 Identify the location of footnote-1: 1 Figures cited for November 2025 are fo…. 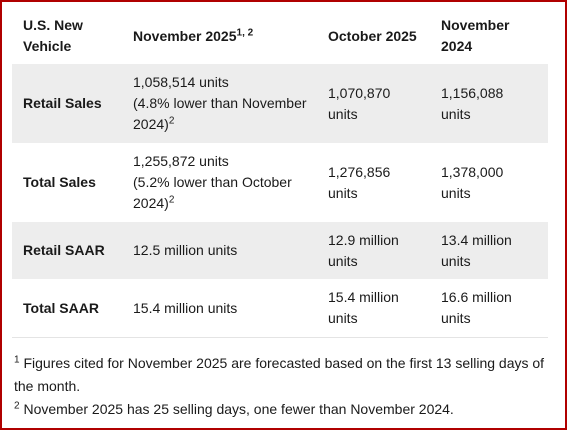
(284, 375).